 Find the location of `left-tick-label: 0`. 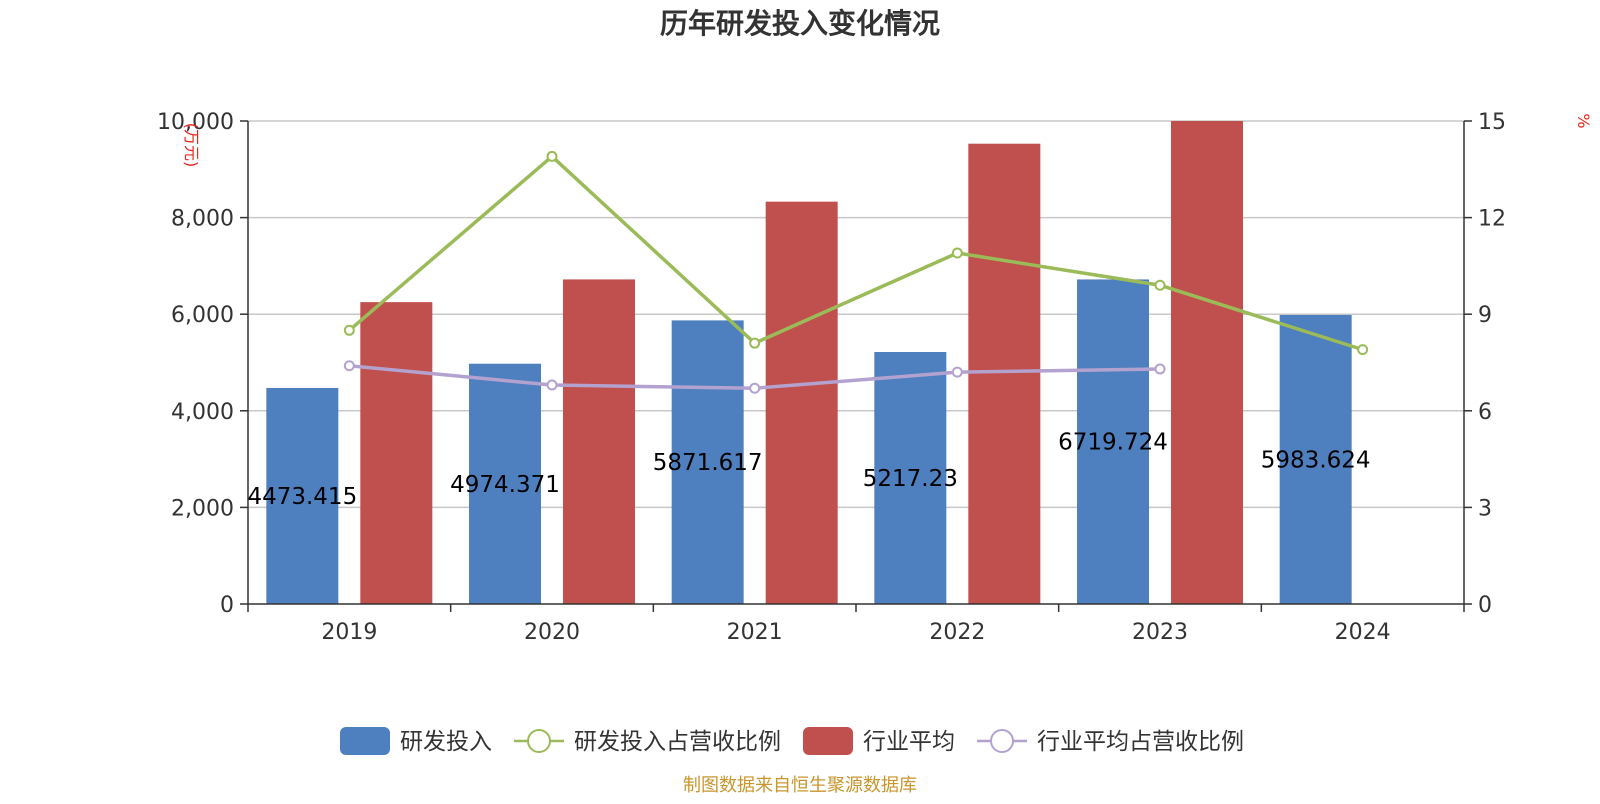

left-tick-label: 0 is located at coordinates (227, 605).